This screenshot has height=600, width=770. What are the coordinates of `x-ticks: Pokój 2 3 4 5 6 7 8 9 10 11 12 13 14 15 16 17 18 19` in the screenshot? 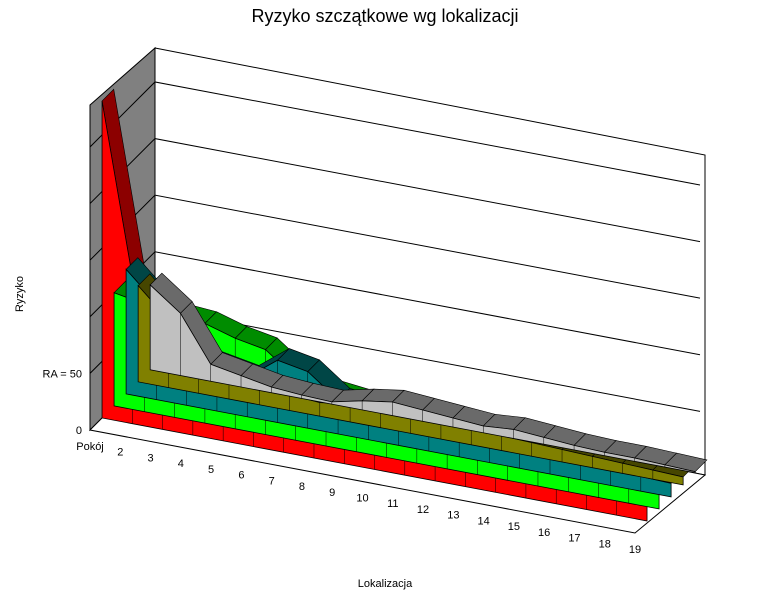 It's located at (358, 498).